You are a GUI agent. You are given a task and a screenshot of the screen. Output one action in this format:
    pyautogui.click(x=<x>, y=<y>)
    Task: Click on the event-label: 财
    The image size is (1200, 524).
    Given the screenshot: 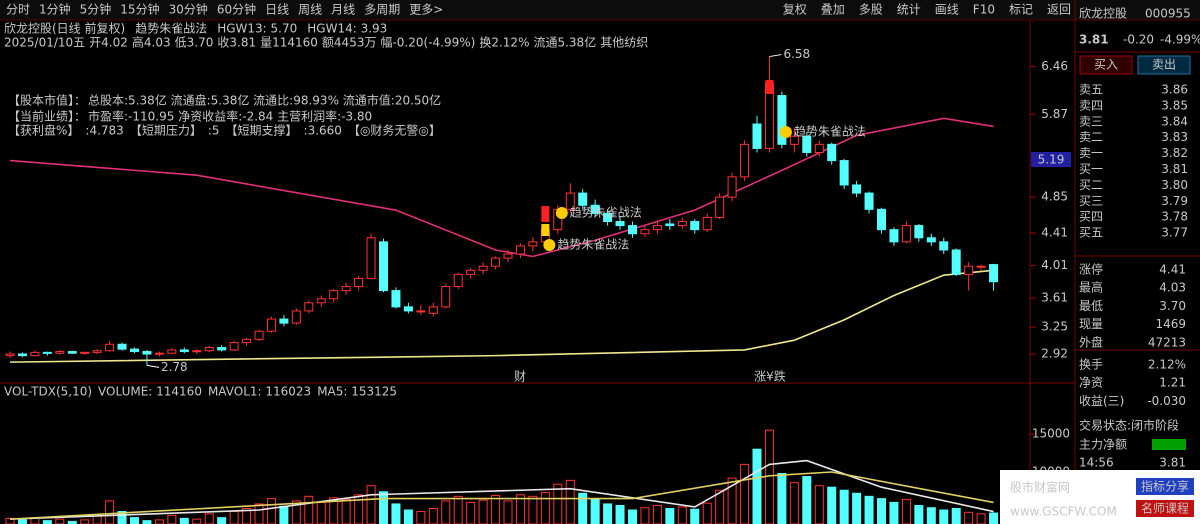 What is the action you would take?
    pyautogui.click(x=520, y=377)
    